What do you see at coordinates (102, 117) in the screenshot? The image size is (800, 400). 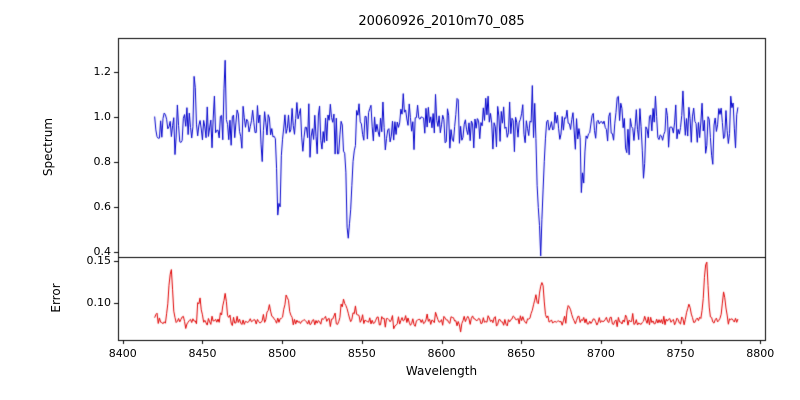 I see `y-tick-label: 1.0` at bounding box center [102, 117].